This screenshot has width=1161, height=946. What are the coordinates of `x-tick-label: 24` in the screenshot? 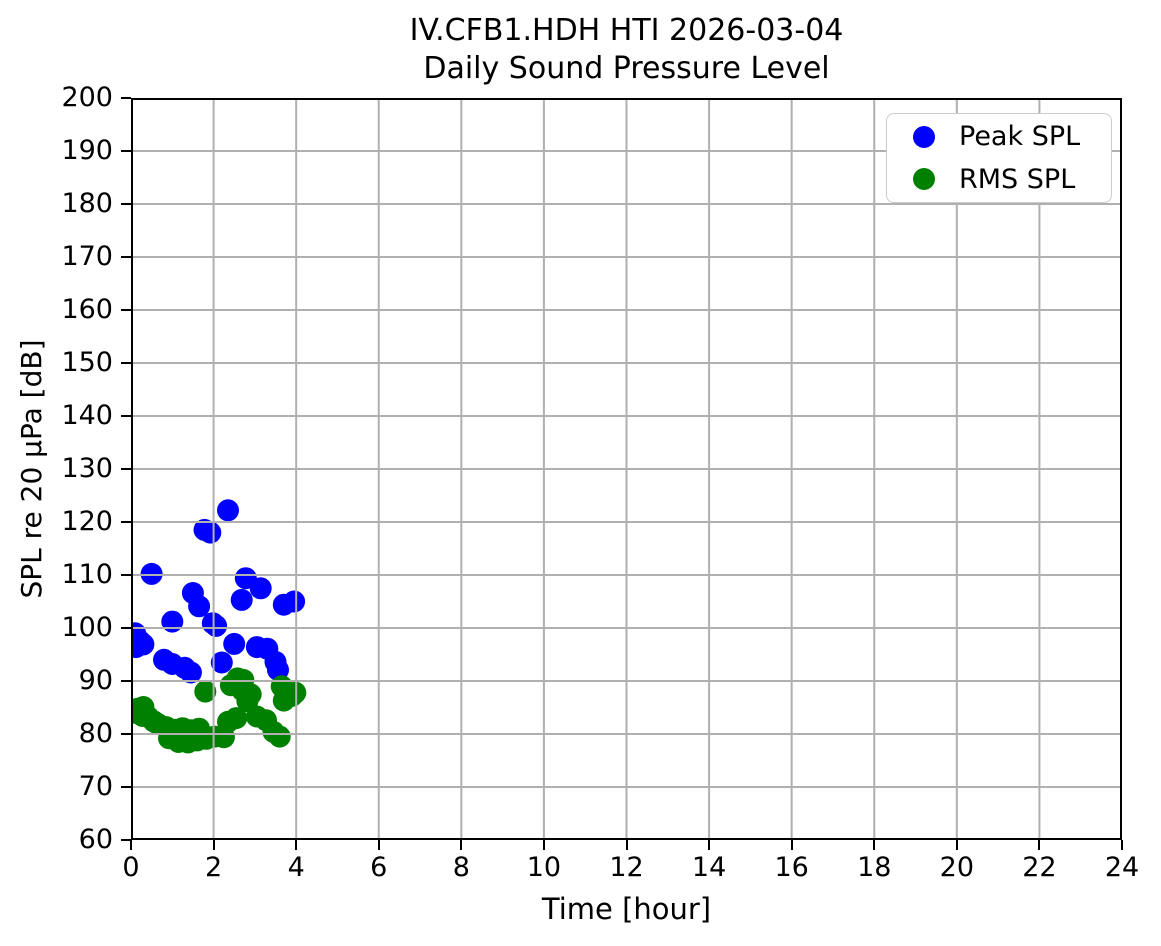 It's located at (1122, 867).